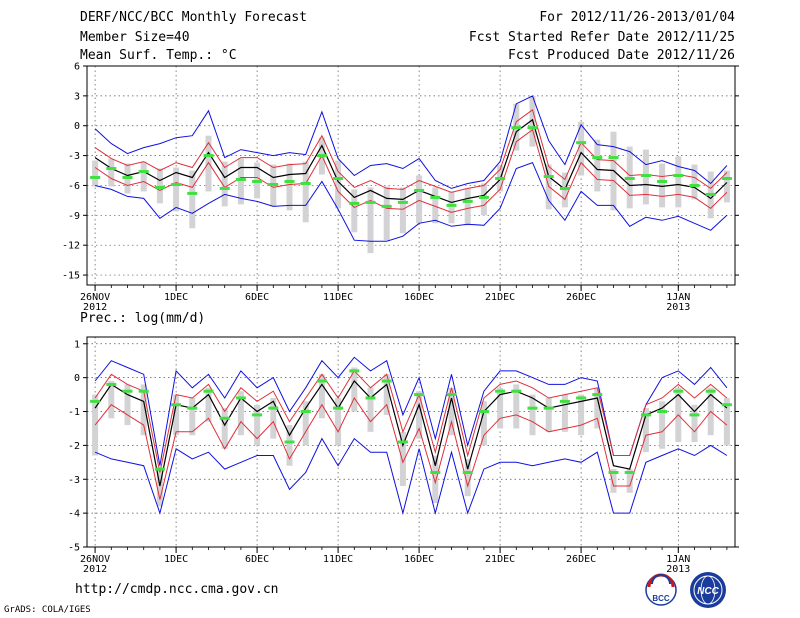  I want to click on prec-x-tick-label: 16DEC, so click(419, 559).